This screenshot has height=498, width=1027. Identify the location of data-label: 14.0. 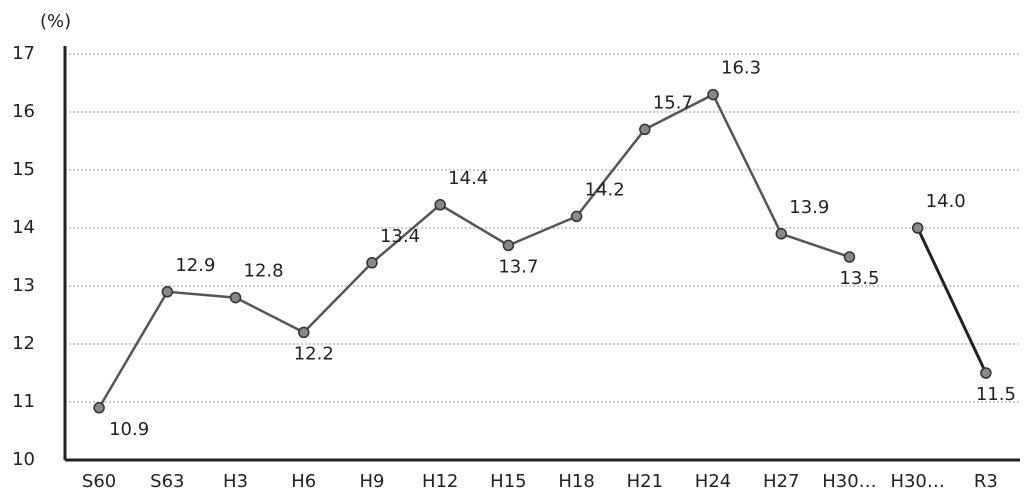
(946, 201).